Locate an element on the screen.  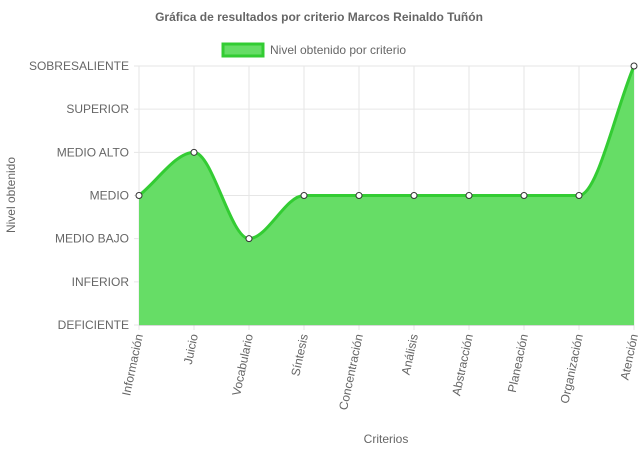
x-tick-label: Atención is located at coordinates (628, 357).